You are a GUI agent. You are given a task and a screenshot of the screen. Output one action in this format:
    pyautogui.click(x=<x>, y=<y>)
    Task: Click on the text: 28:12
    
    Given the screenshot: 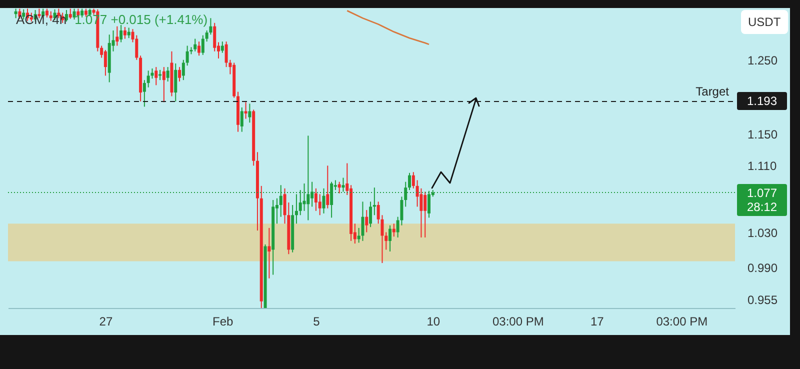 What is the action you would take?
    pyautogui.click(x=762, y=207)
    